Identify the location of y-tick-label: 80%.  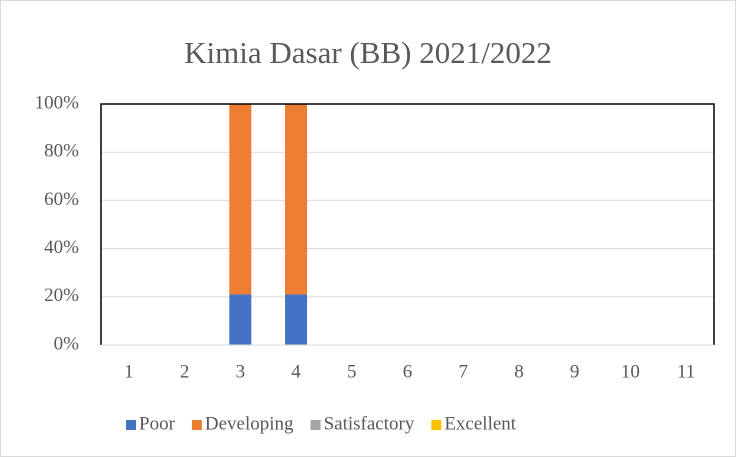
(61, 151).